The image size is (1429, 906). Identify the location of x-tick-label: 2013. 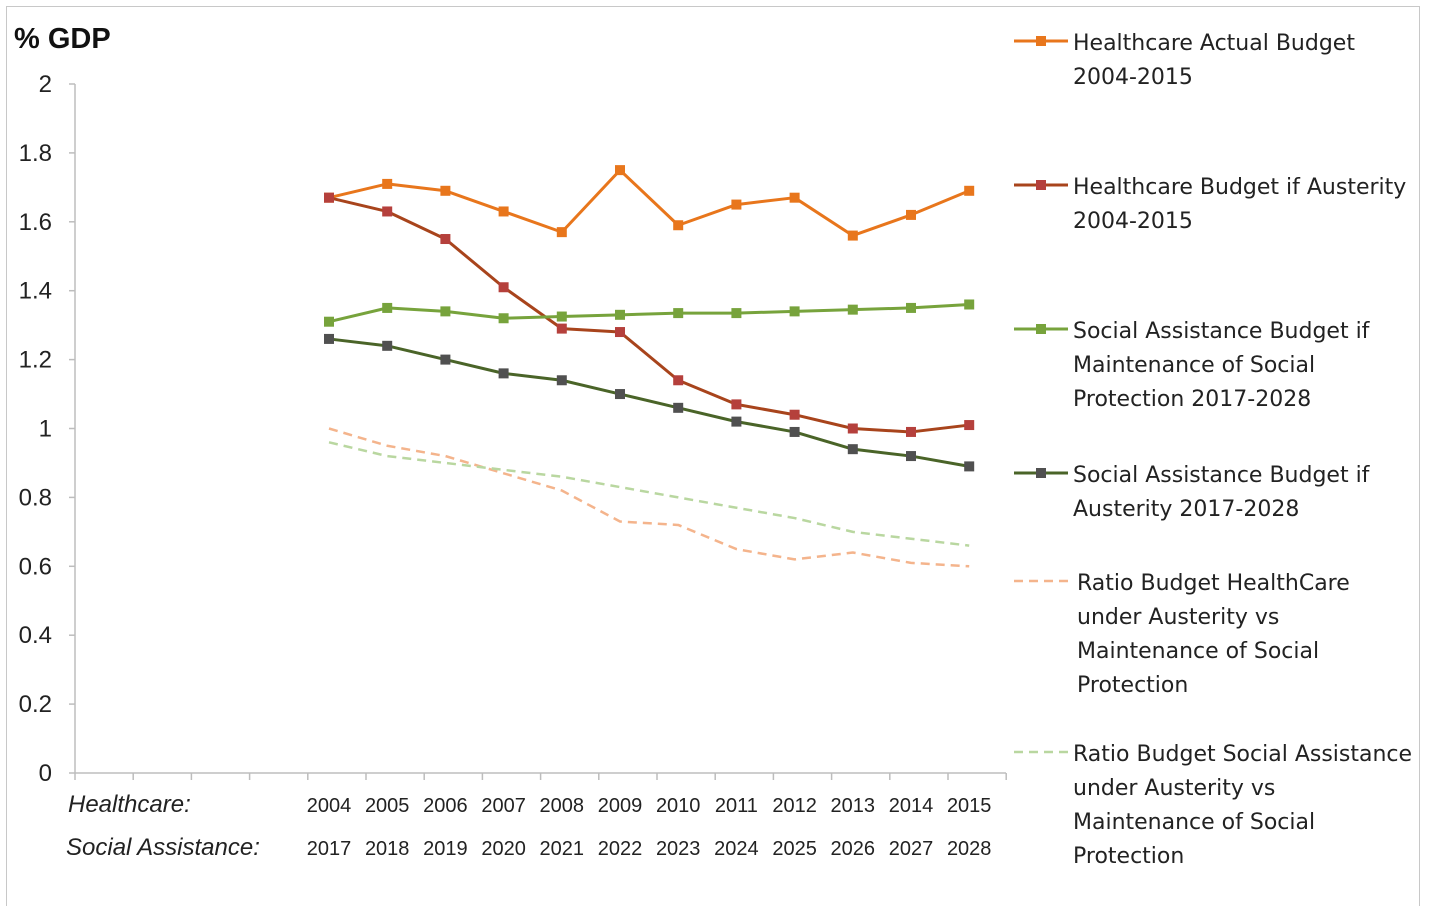
(853, 806).